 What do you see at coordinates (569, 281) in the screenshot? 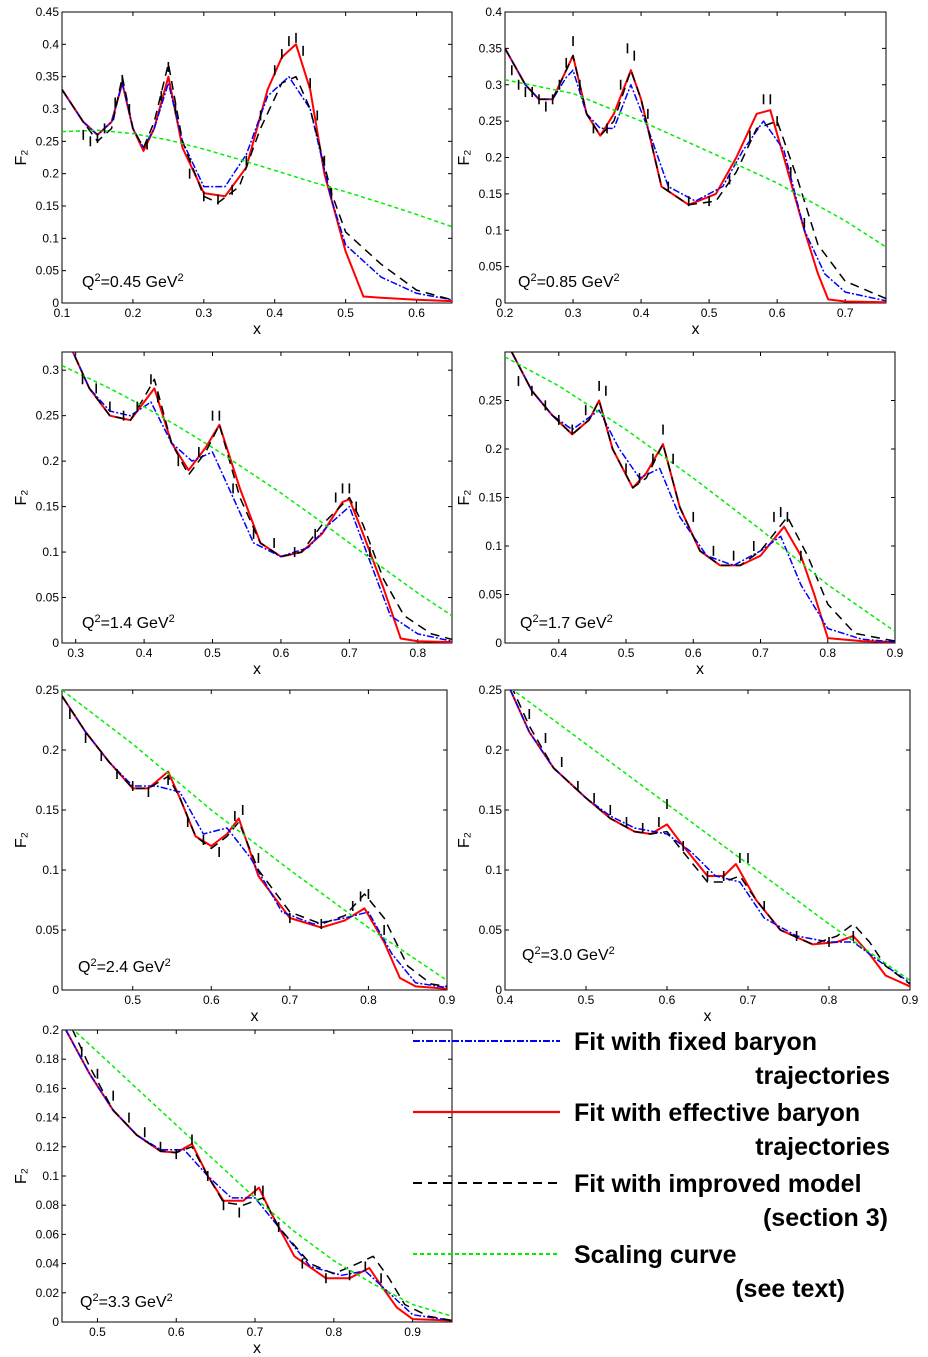
I see `q2-label: Q2=0.85 GeV2` at bounding box center [569, 281].